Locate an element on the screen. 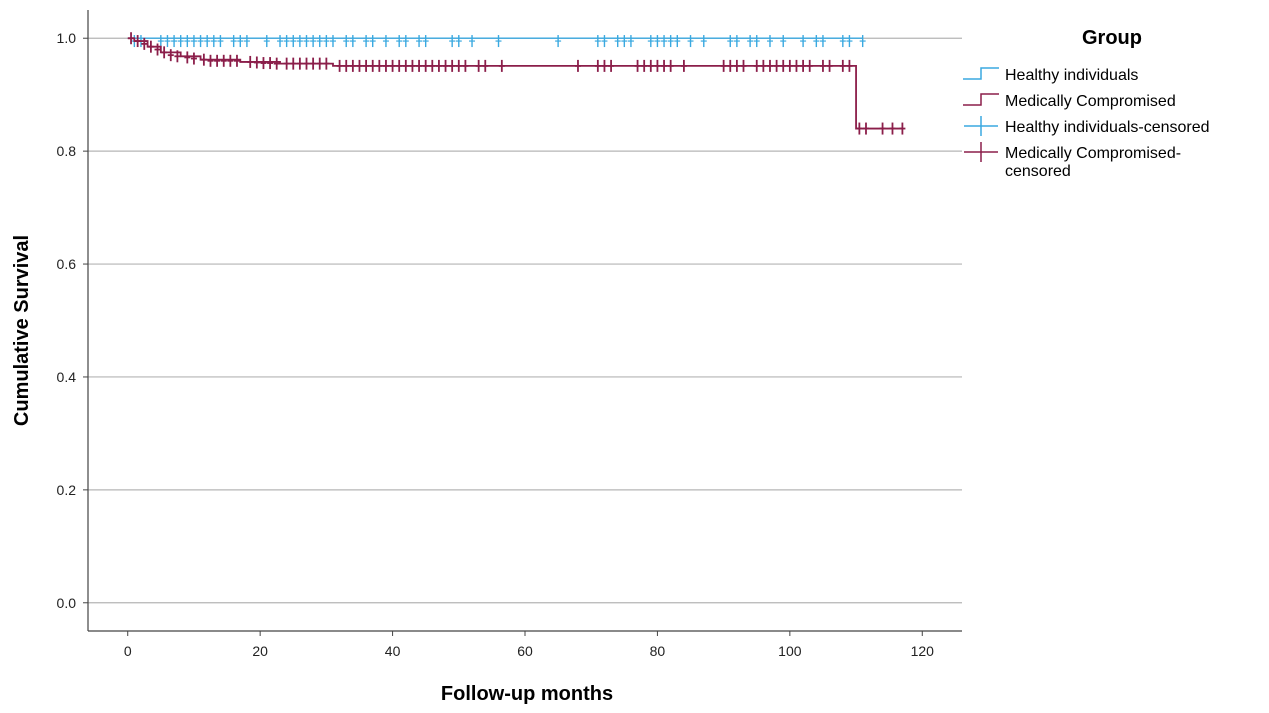  series-layer is located at coordinates (516, 83).